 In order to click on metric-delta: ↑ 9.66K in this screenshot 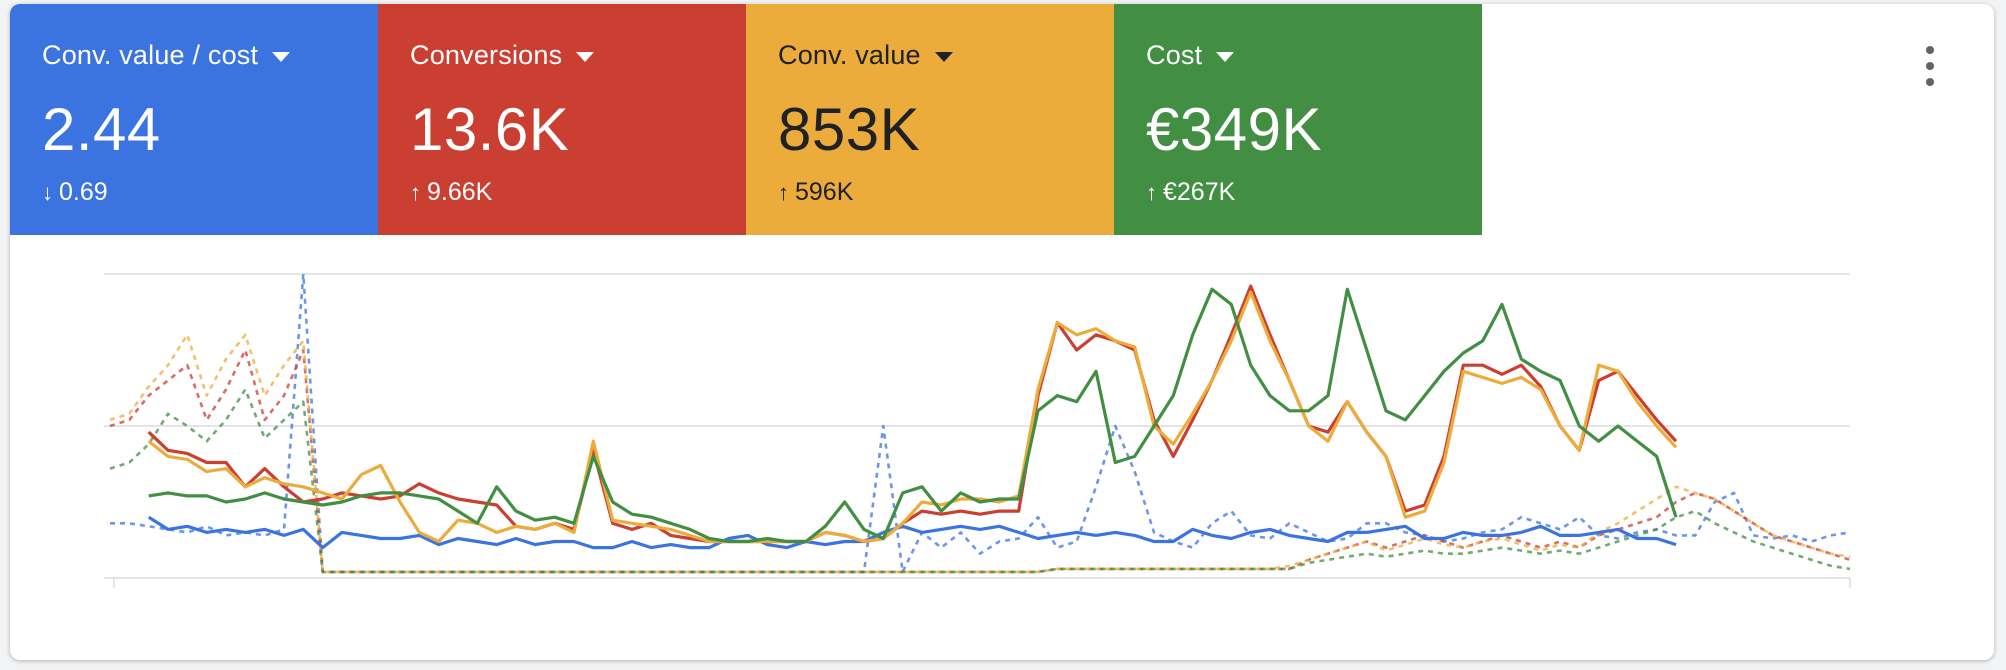, I will do `click(451, 192)`.